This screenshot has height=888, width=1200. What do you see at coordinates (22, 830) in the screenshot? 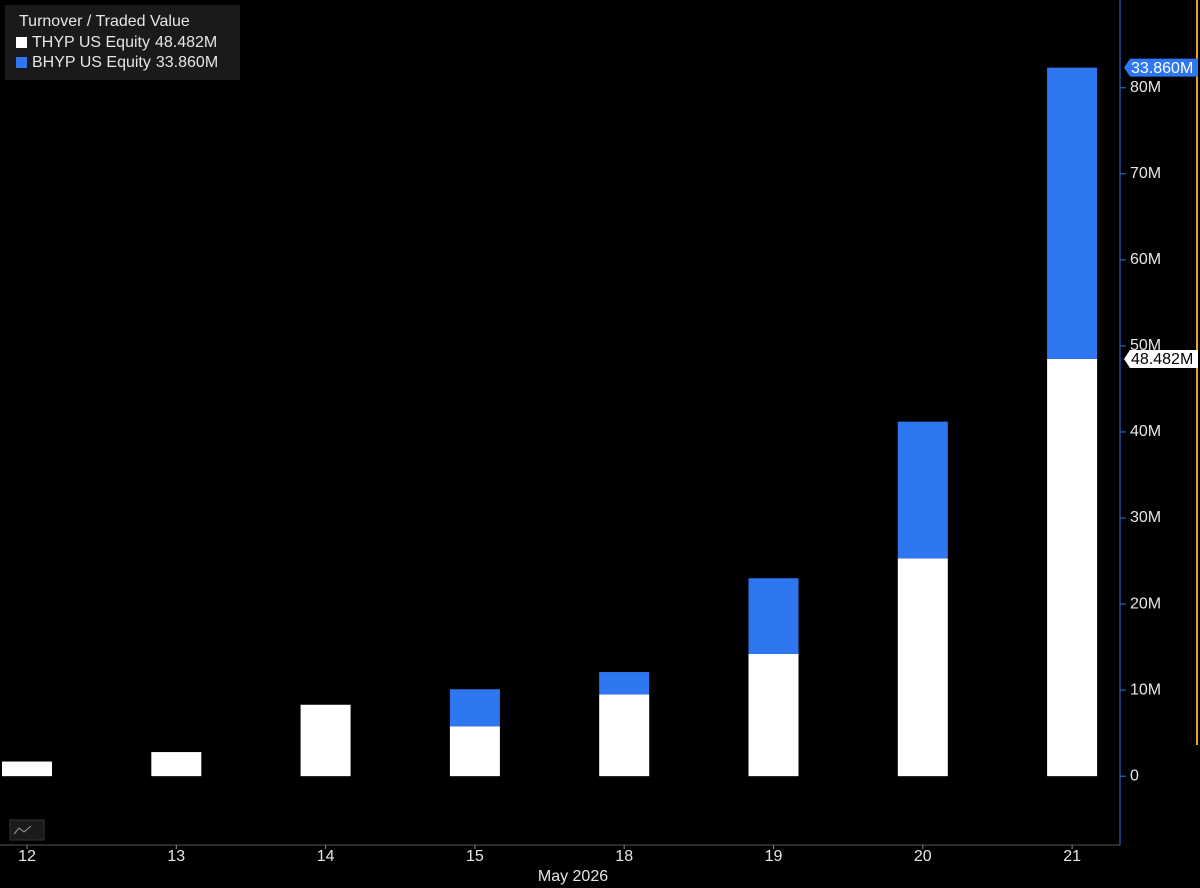
I see `chart-type-icon` at bounding box center [22, 830].